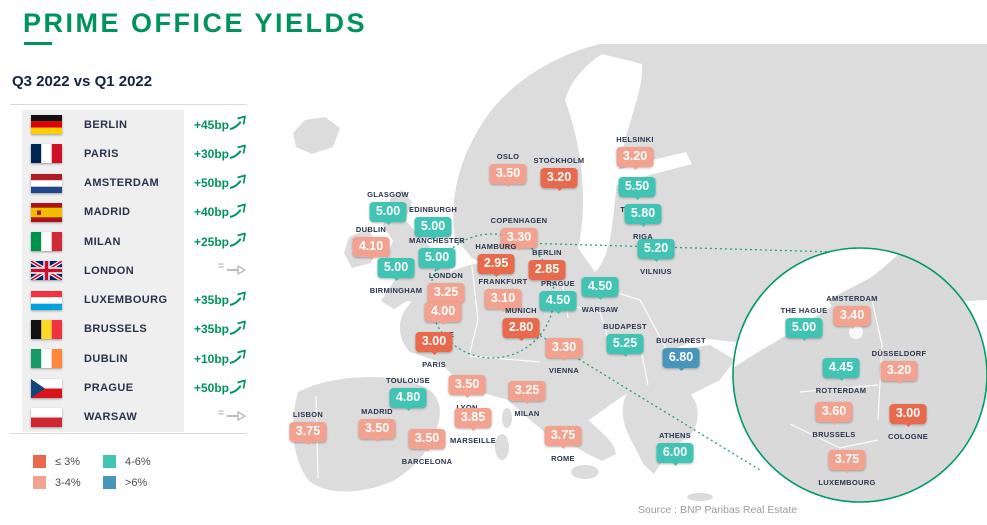 The width and height of the screenshot is (987, 525). Describe the element at coordinates (135, 153) in the screenshot. I see `panel-row-paris: PARIS +30bp` at that location.